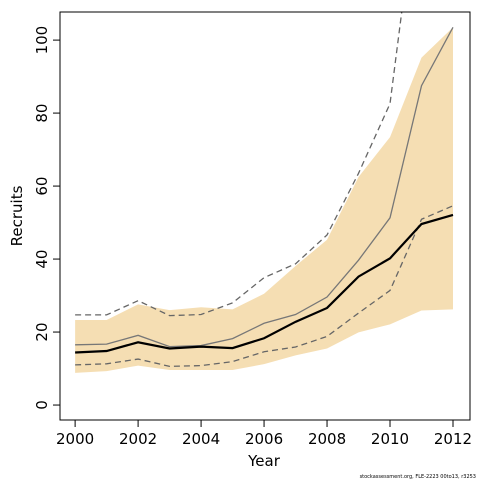 This screenshot has width=480, height=480. I want to click on x-tick-label: 2004, so click(201, 439).